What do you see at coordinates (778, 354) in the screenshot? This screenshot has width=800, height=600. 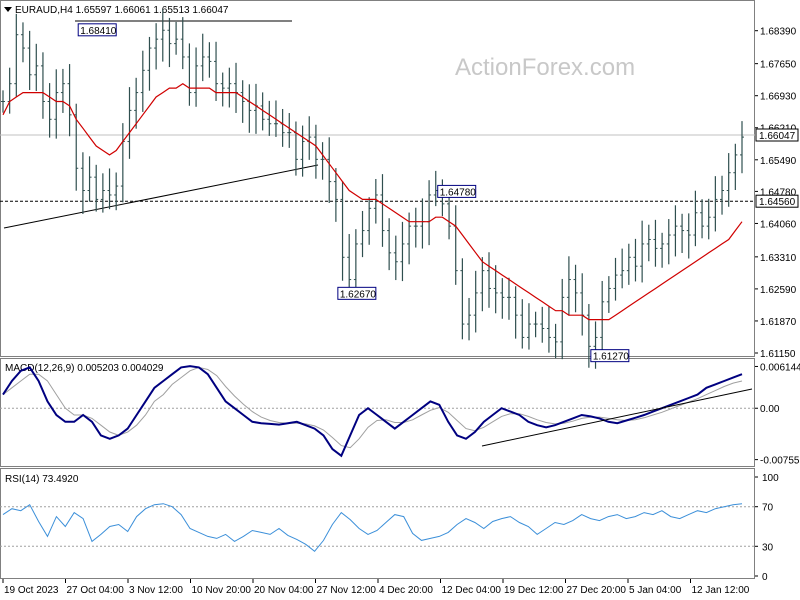 I see `price-ytick-label: 1.61150` at bounding box center [778, 354].